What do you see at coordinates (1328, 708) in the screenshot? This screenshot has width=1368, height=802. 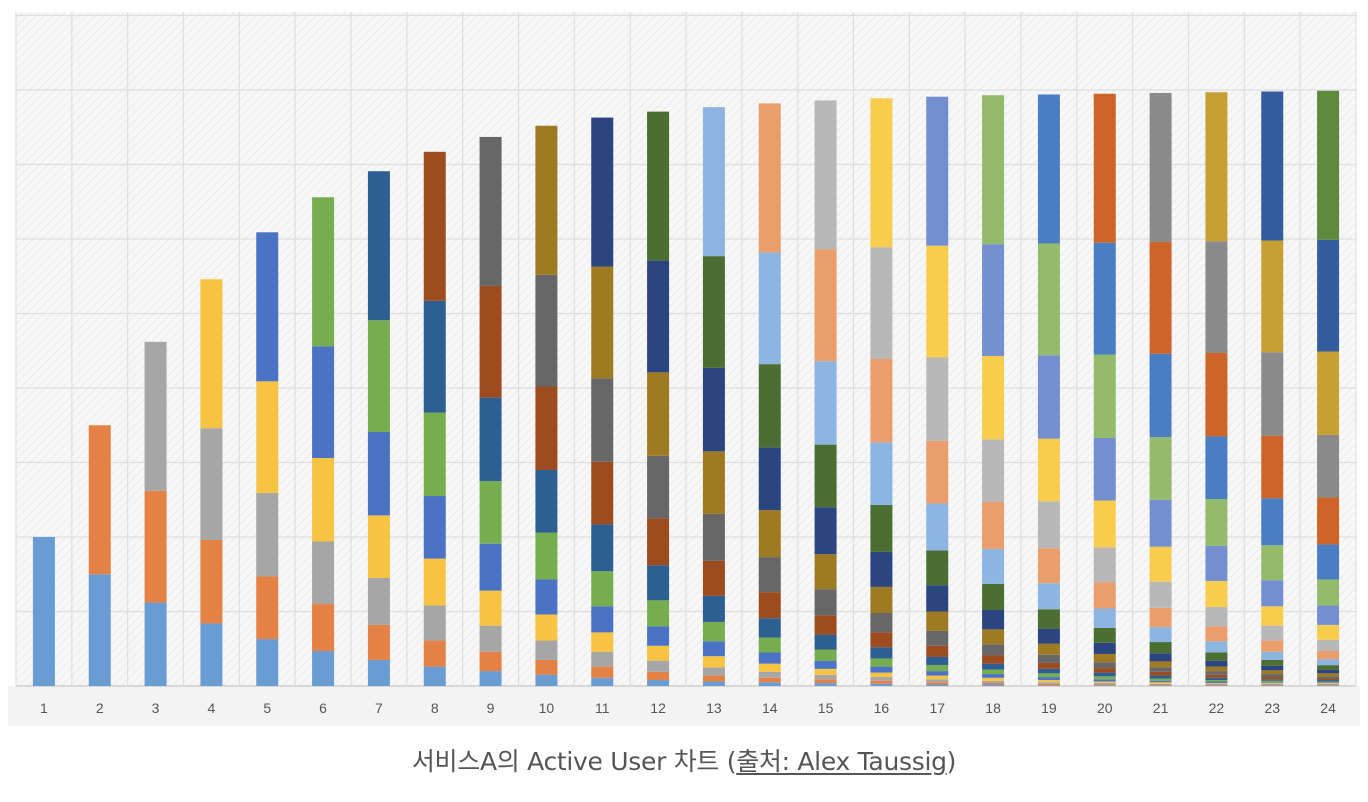 I see `x-tick-label: 24` at bounding box center [1328, 708].